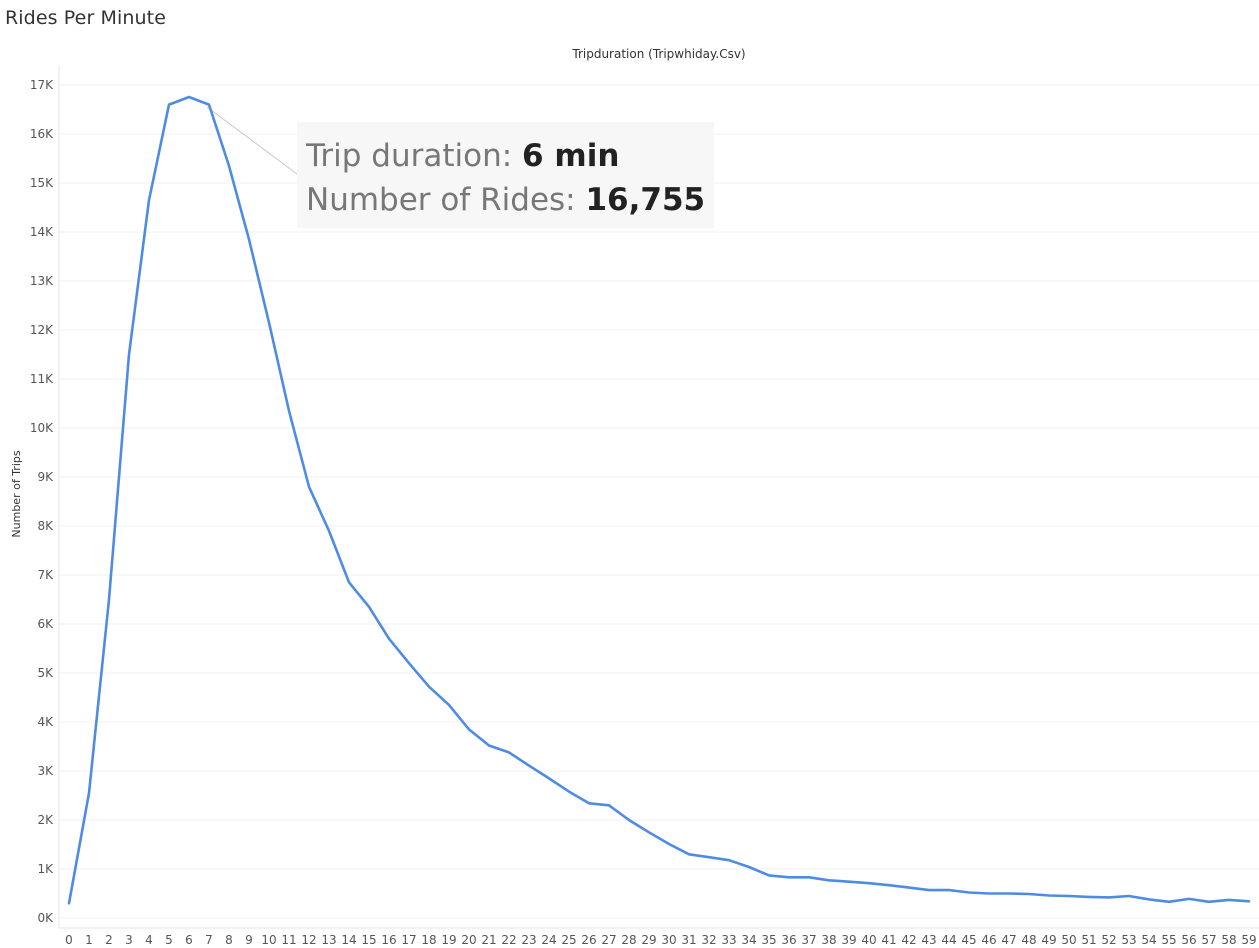 The width and height of the screenshot is (1259, 948). Describe the element at coordinates (1188, 940) in the screenshot. I see `x-tick-label: 56` at that location.